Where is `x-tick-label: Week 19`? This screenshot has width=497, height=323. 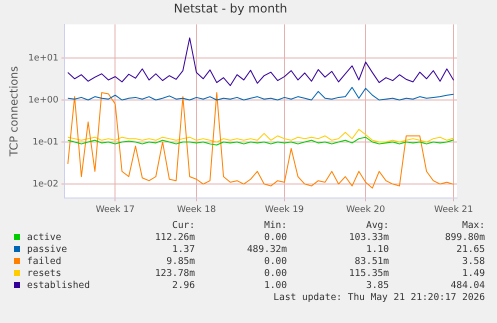
x-tick-label: Week 19 is located at coordinates (284, 209).